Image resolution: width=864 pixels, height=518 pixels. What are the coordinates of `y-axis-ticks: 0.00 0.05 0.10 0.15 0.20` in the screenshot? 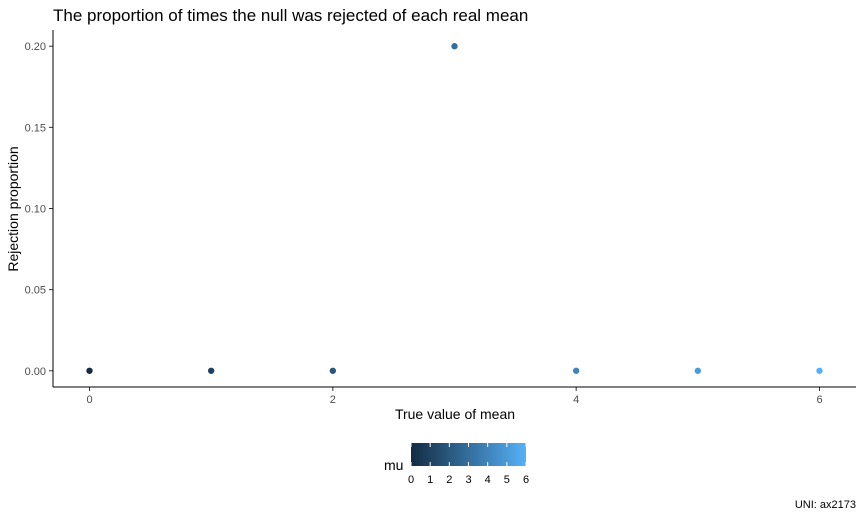 It's located at (39, 209).